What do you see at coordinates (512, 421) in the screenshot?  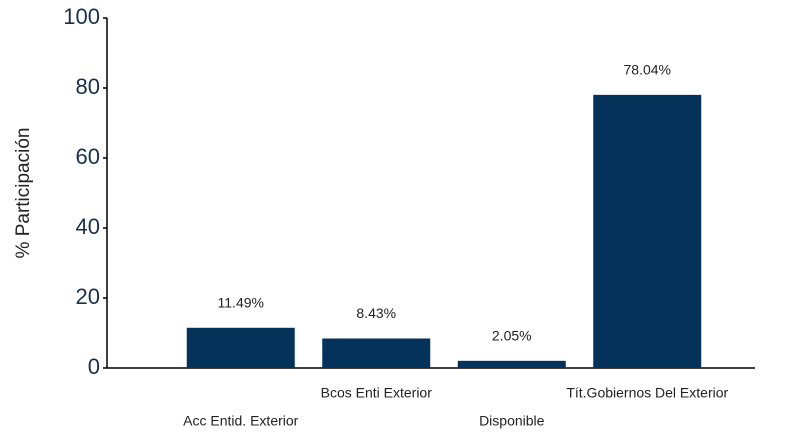 I see `x-tick-label: Disponible` at bounding box center [512, 421].